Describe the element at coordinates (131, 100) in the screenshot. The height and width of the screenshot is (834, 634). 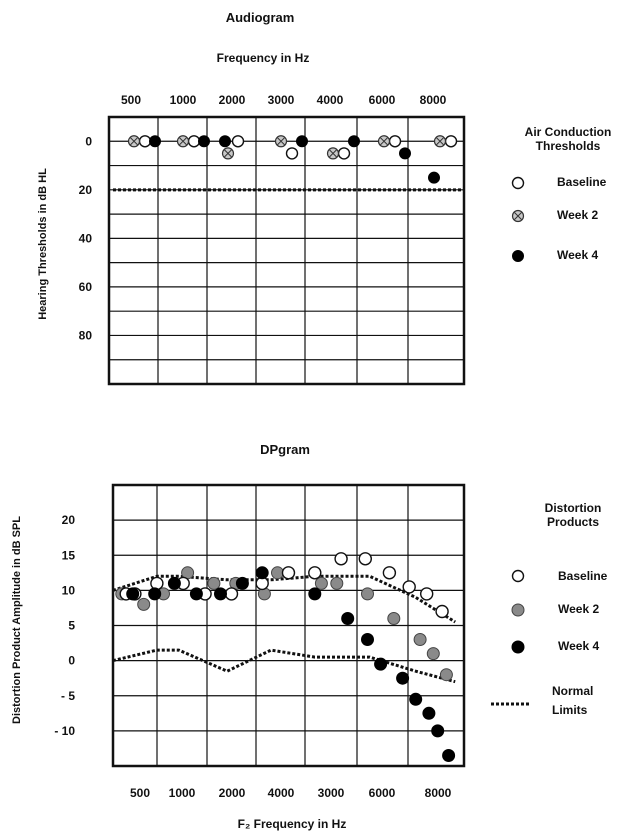
I see `audiogram-x-tick-label: 500` at that location.